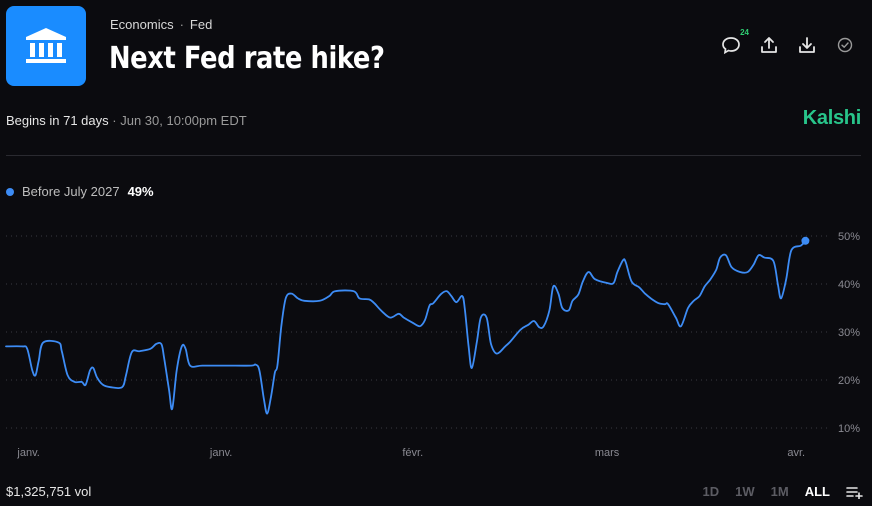 The image size is (872, 506). What do you see at coordinates (849, 285) in the screenshot?
I see `y-tick-label: 40%` at bounding box center [849, 285].